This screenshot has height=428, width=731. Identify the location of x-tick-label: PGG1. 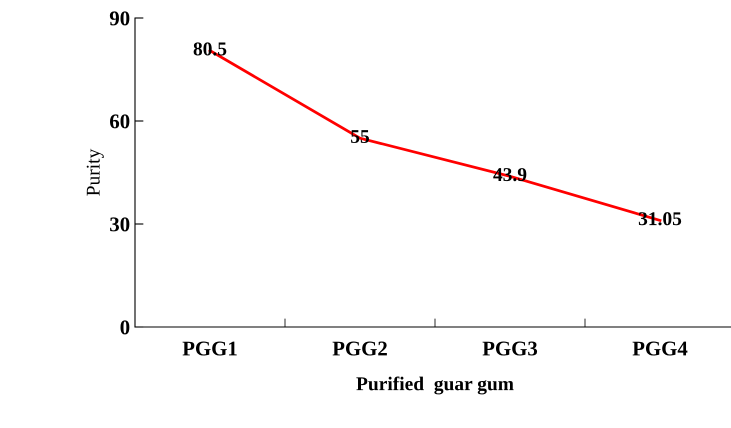
(209, 349).